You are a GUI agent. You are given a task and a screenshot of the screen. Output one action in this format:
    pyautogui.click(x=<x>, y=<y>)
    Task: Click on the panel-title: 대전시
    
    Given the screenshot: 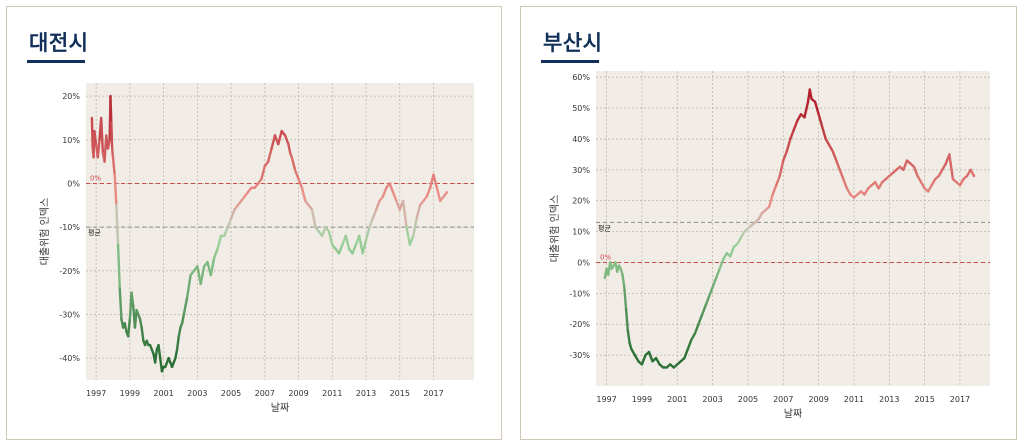 What is the action you would take?
    pyautogui.click(x=59, y=43)
    